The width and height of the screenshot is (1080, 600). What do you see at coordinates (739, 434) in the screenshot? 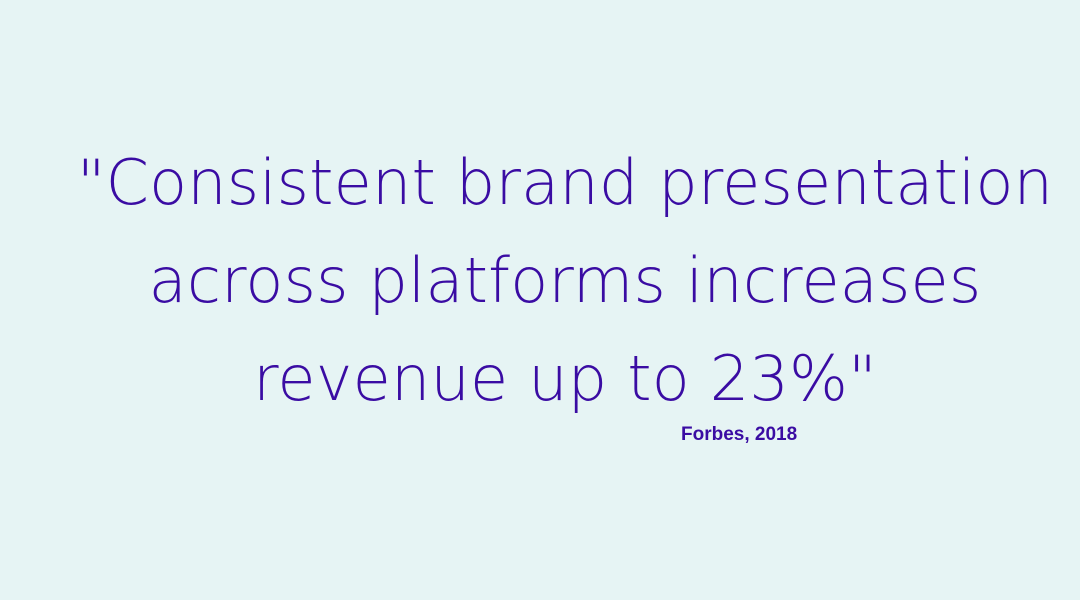
I see `quote-source: Forbes, 2018` at bounding box center [739, 434].